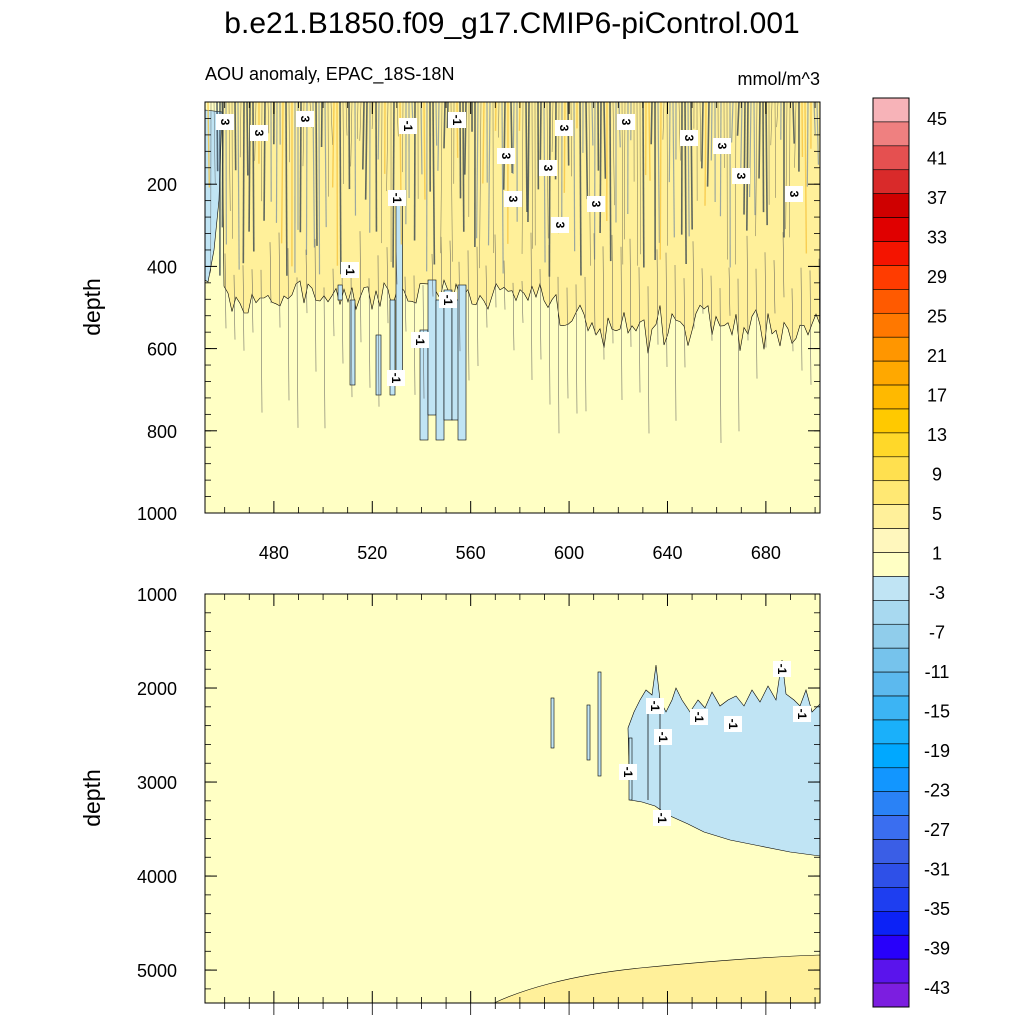  I want to click on contour-label: -1, so click(457, 120).